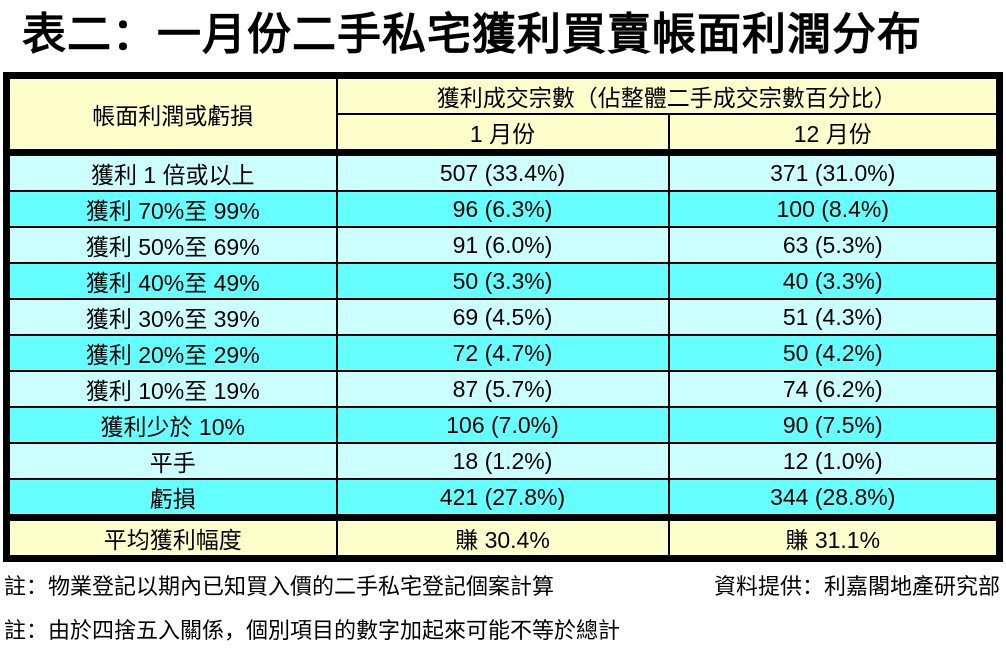 This screenshot has width=1006, height=661. I want to click on row-jan-value: 91 (6.0%), so click(502, 245).